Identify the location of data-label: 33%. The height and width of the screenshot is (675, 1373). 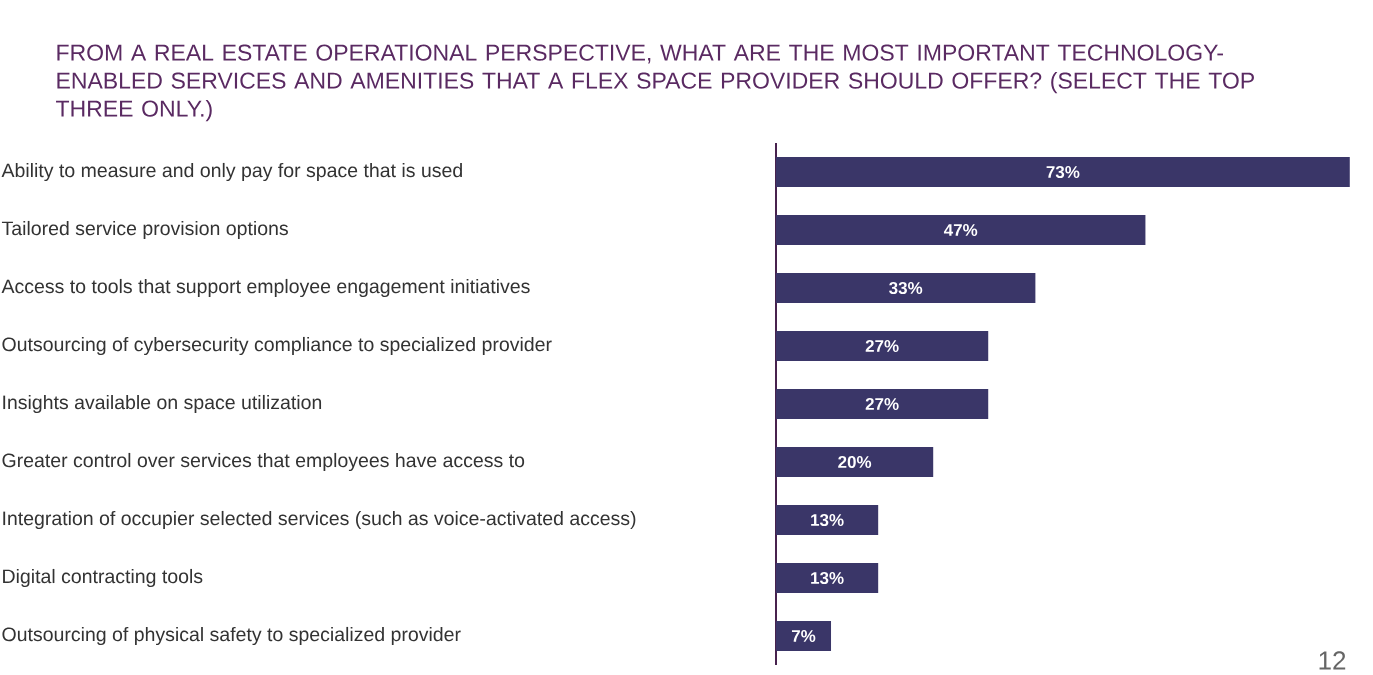
(906, 288).